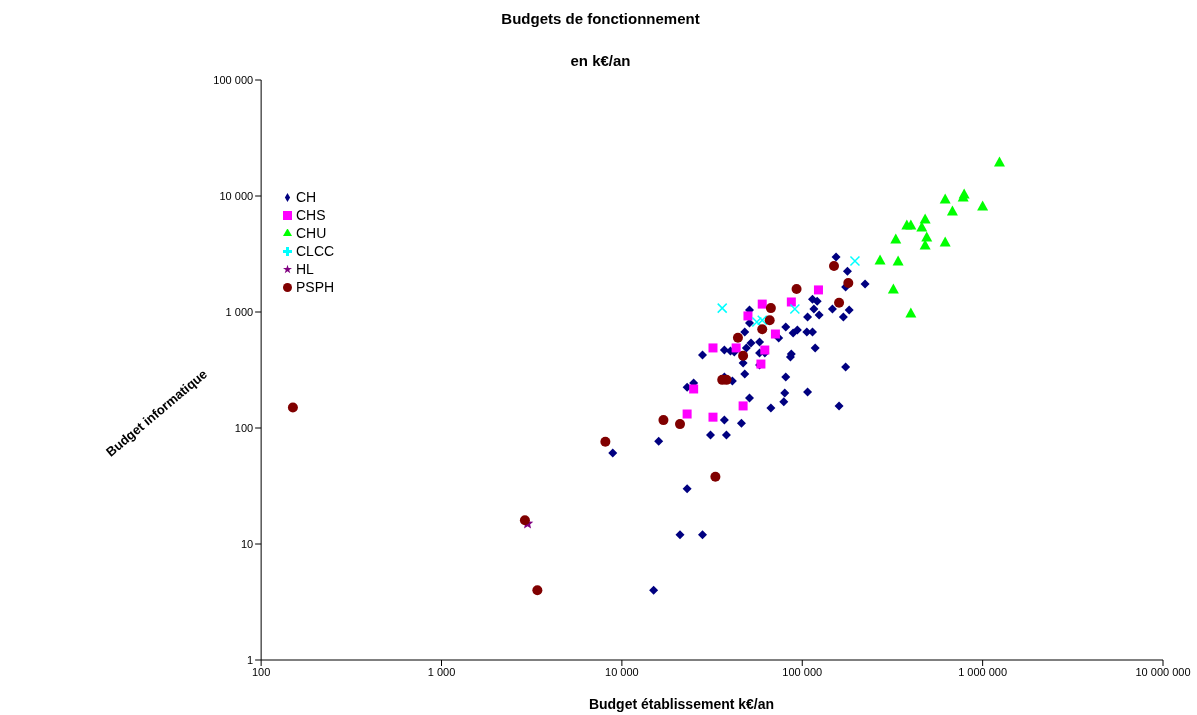 Image resolution: width=1197 pixels, height=715 pixels. I want to click on y-tick-label: 10 000, so click(236, 195).